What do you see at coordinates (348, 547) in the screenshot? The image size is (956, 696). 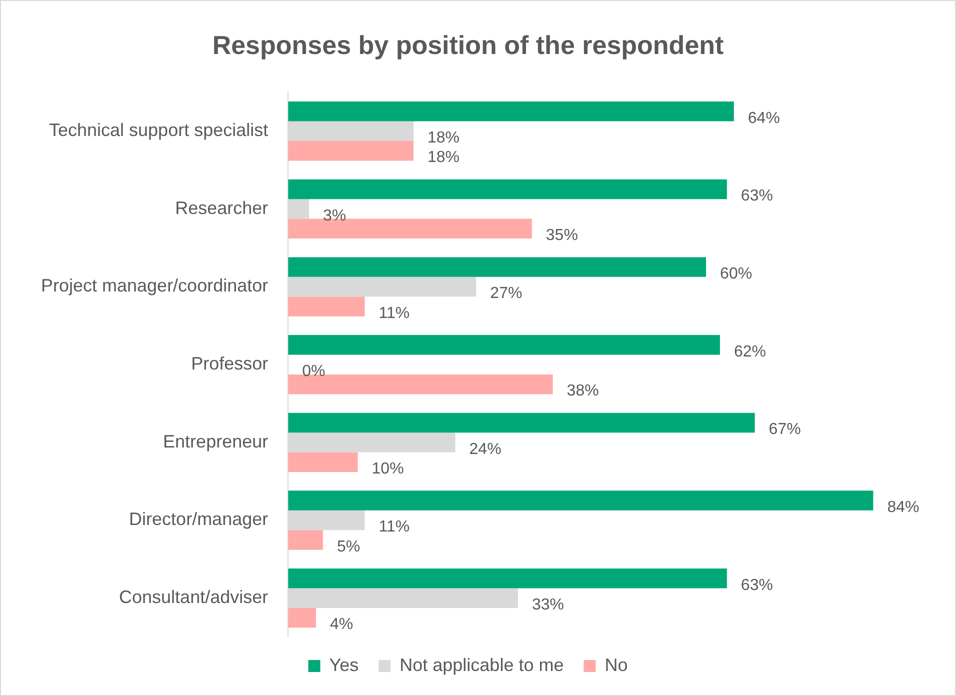 I see `data-label: 5%` at bounding box center [348, 547].